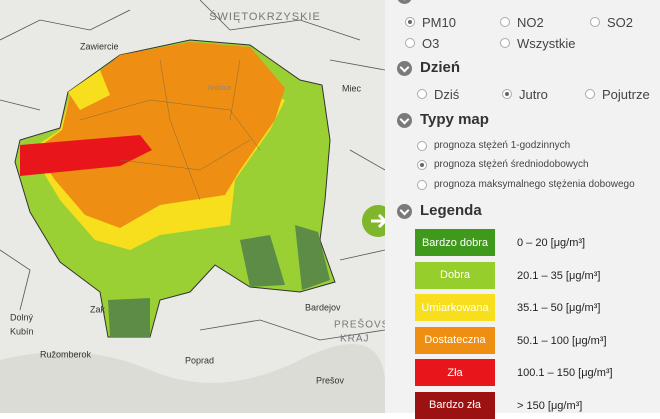 The height and width of the screenshot is (419, 660). I want to click on radio-label: SO2, so click(620, 22).